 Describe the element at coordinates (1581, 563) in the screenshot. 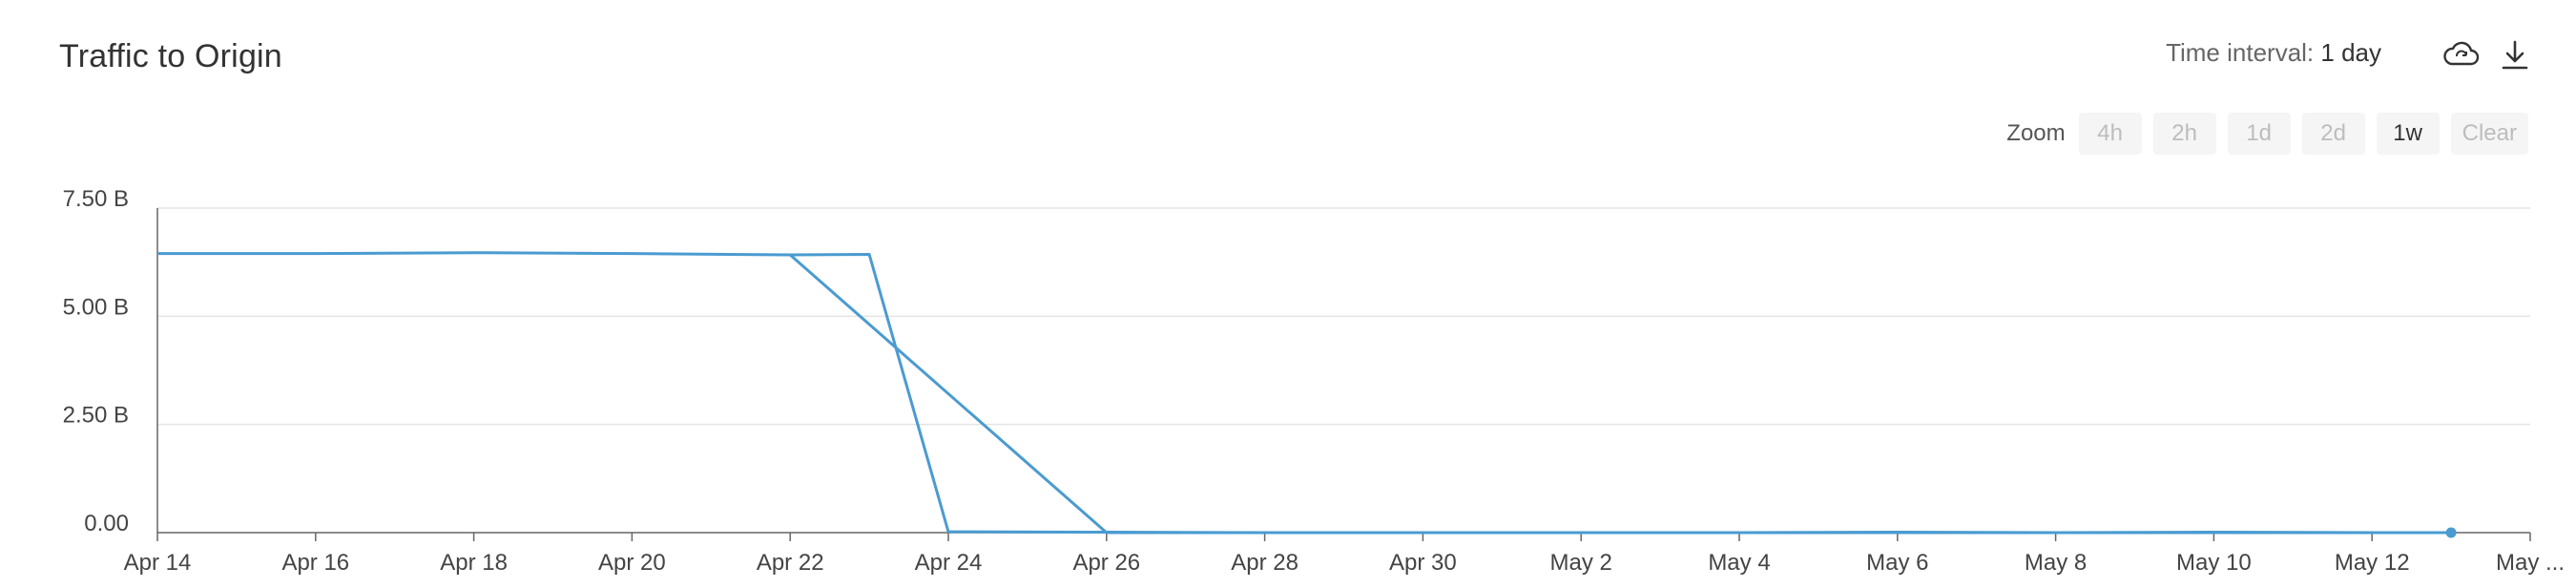

I see `x-tick-label: May 2` at that location.